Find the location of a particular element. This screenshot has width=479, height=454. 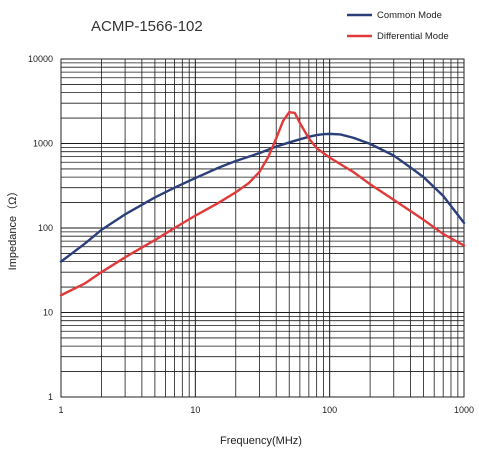

y-tick-labels: 1 10 100 1000 10000 is located at coordinates (40, 228).